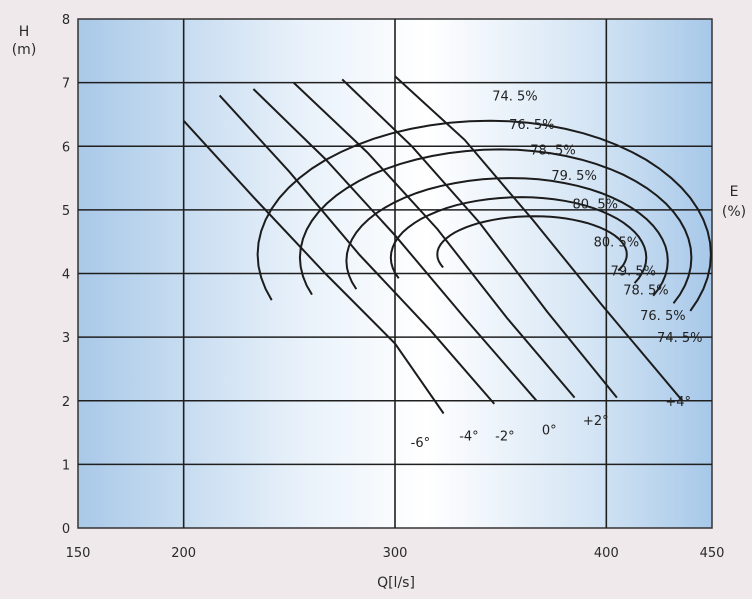 This screenshot has width=752, height=599. What do you see at coordinates (468, 437) in the screenshot?
I see `blade-angle-label: -4°` at bounding box center [468, 437].